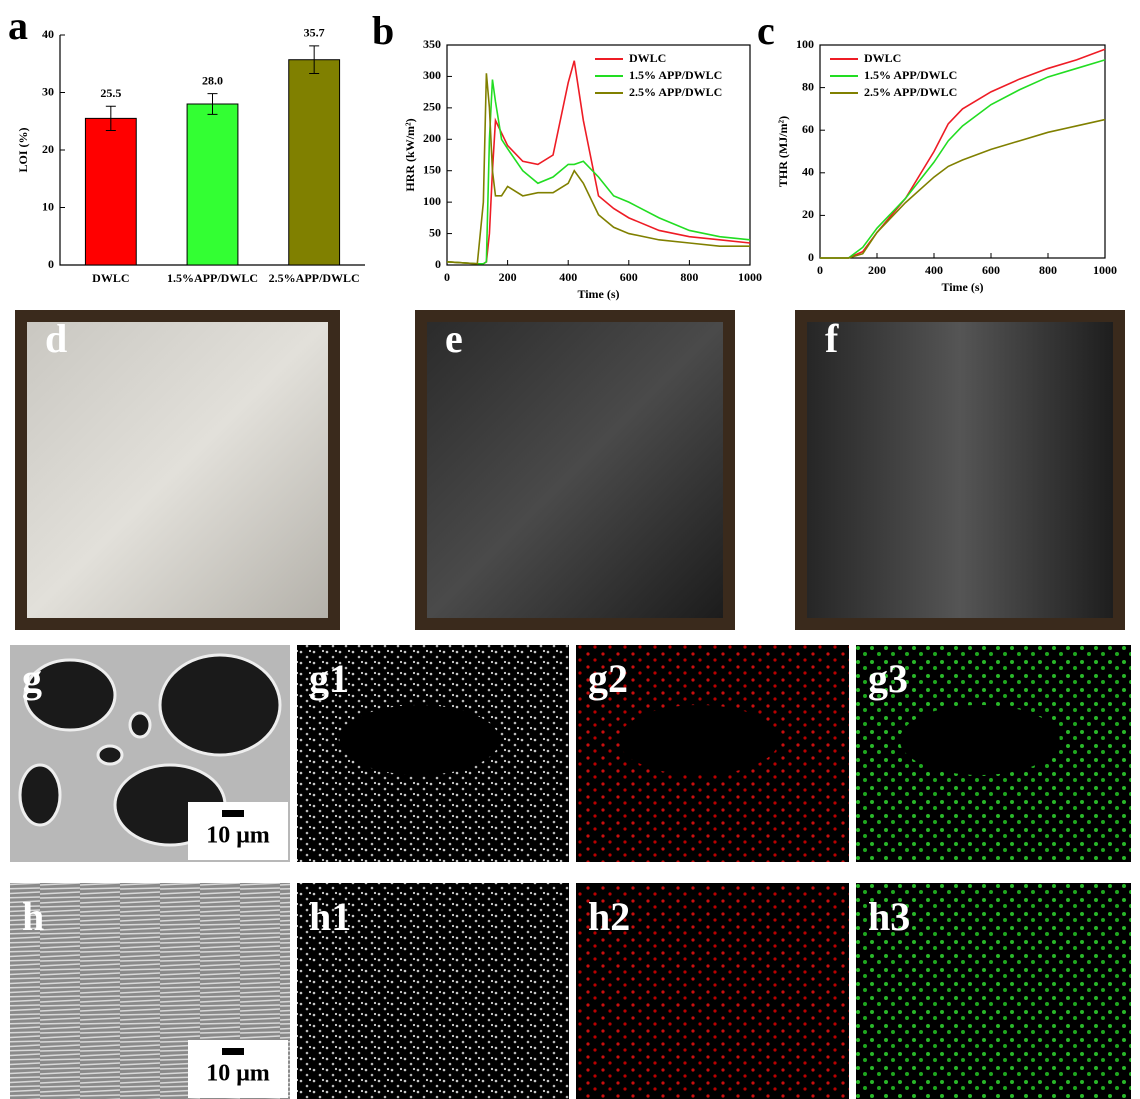 The height and width of the screenshot is (1099, 1140). What do you see at coordinates (783, 151) in the screenshot?
I see `y-axis-label: THR (MJ/m²)` at bounding box center [783, 151].